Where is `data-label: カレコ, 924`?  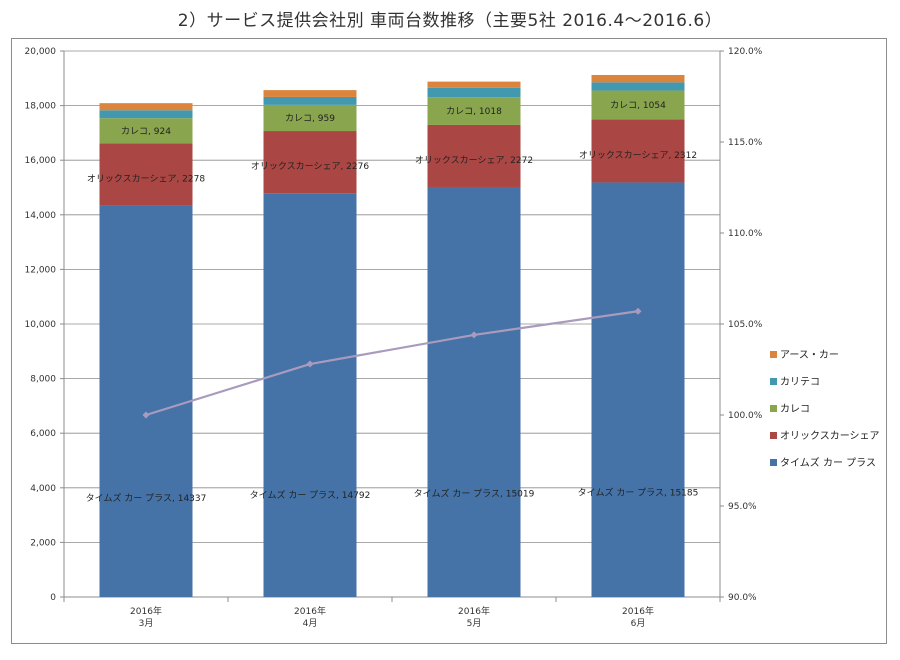
data-label: カレコ, 924 is located at coordinates (146, 131).